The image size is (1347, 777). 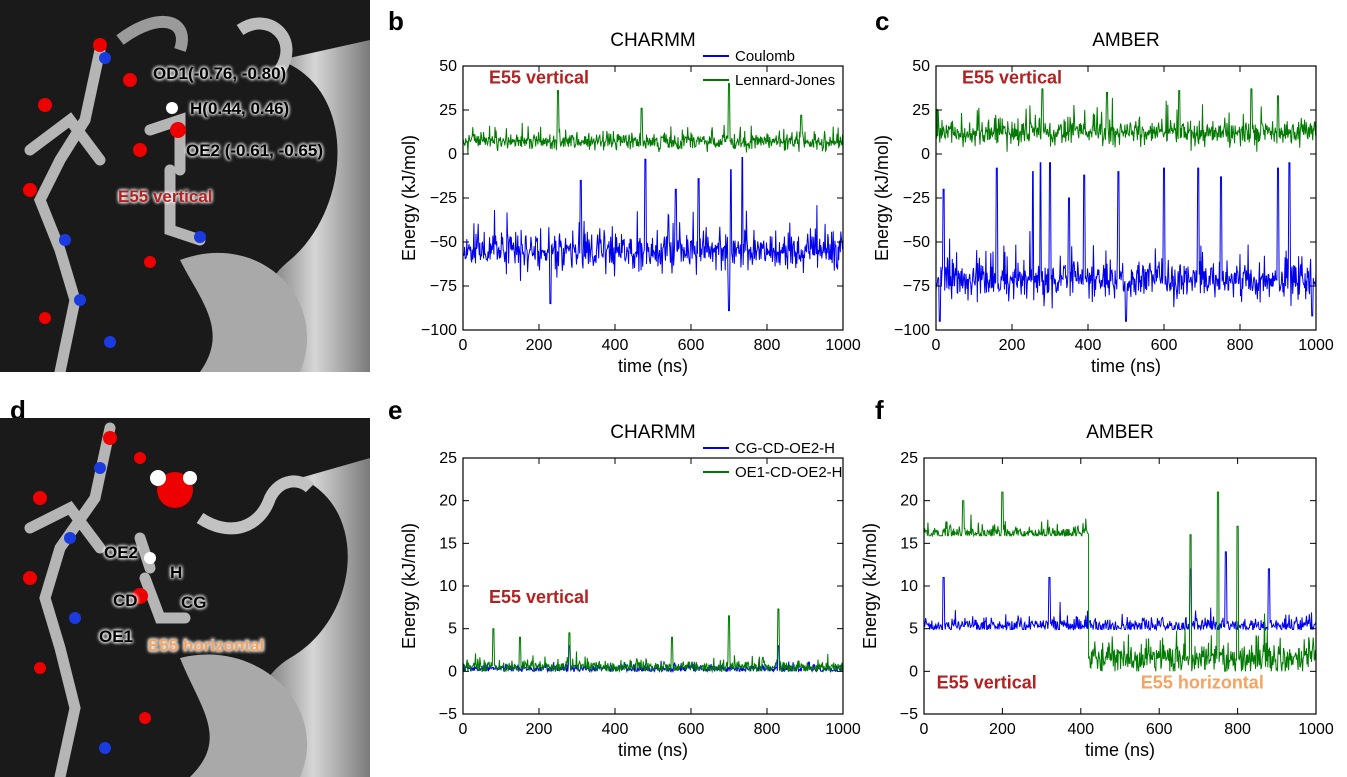 What do you see at coordinates (240, 108) in the screenshot?
I see `atom-label-h: H(0.44, 0.46)` at bounding box center [240, 108].